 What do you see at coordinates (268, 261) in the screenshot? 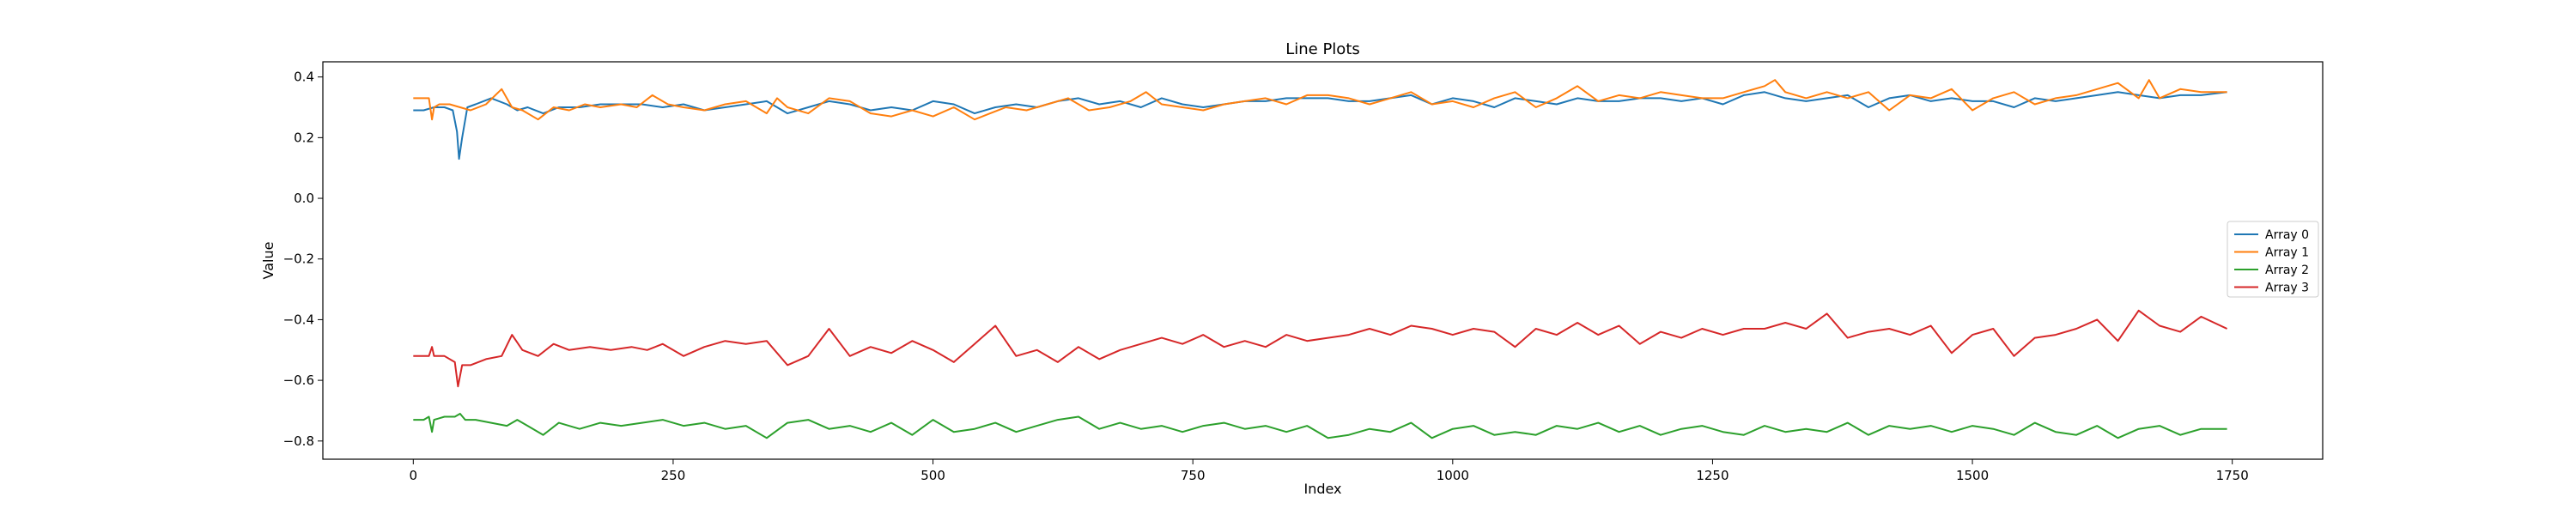
I see `y-axis-label: Value` at bounding box center [268, 261].